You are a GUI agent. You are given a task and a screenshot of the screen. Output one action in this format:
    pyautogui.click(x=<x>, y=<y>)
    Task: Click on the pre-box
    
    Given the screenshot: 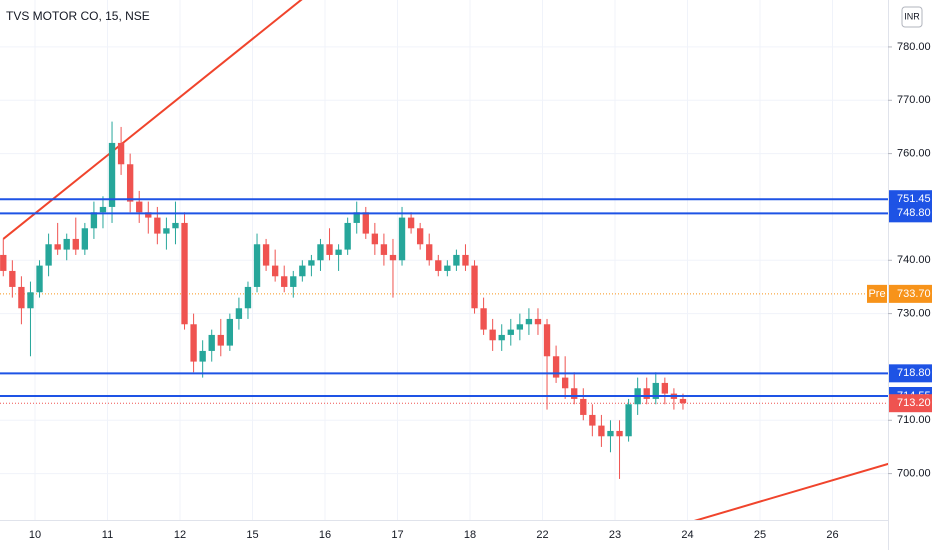 What is the action you would take?
    pyautogui.click(x=877, y=293)
    